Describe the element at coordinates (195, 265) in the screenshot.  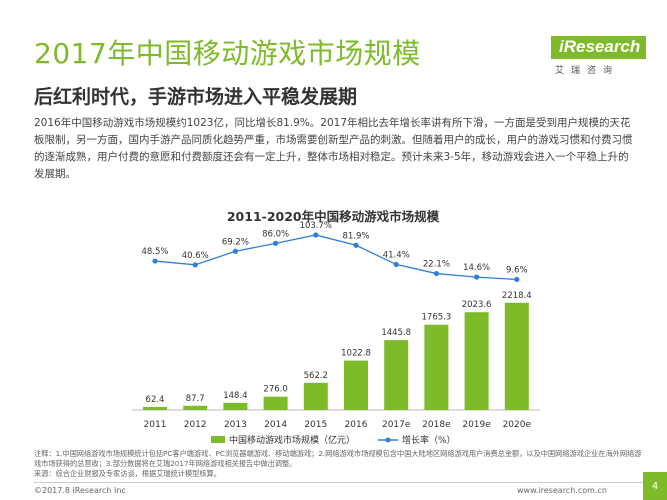
I see `growth-point-2012` at that location.